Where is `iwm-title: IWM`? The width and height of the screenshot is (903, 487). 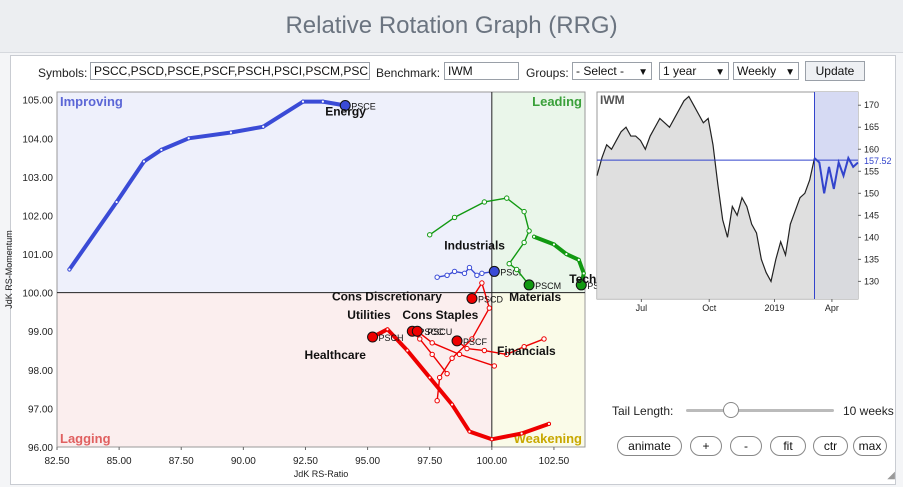
iwm-title: IWM is located at coordinates (612, 100).